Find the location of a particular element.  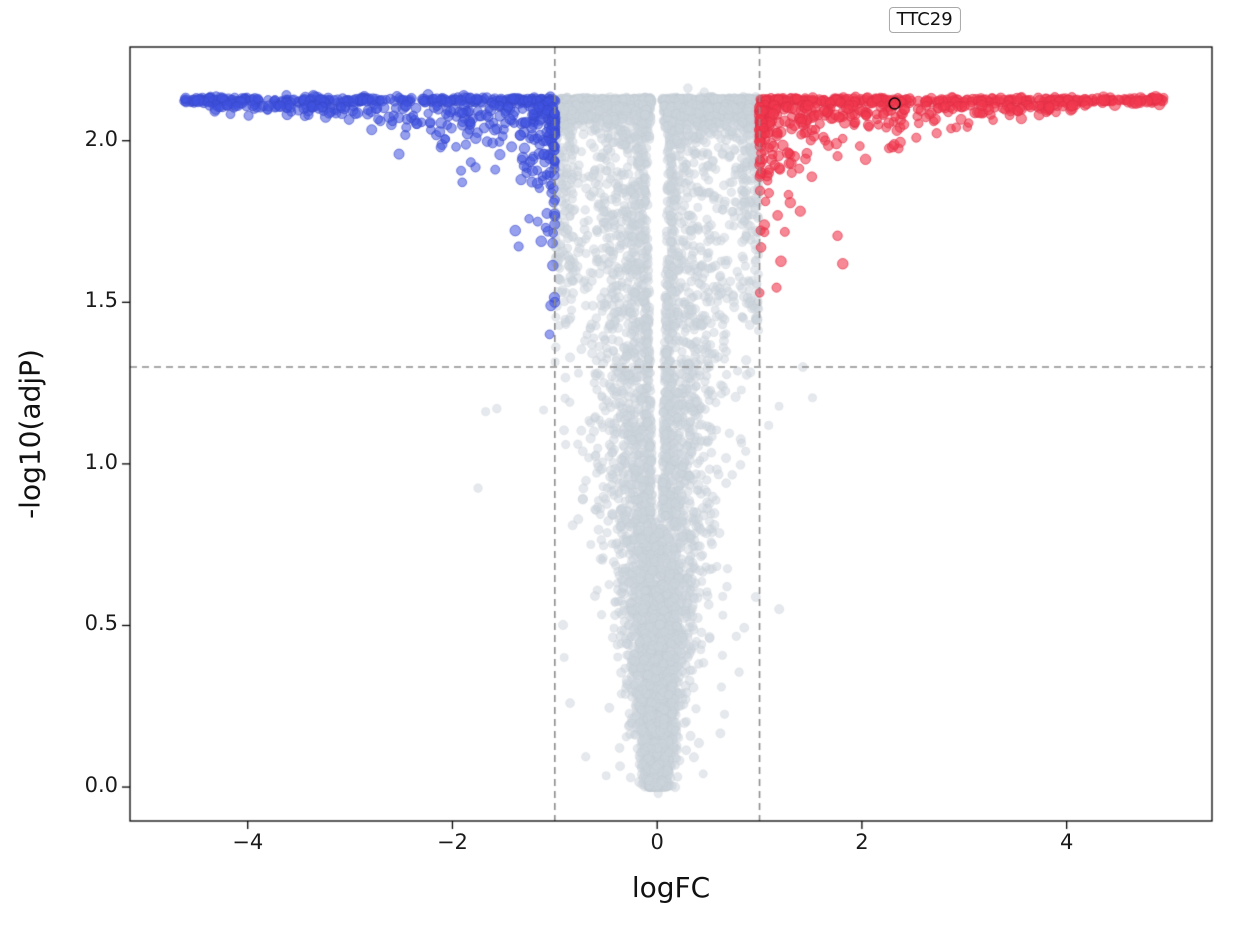

gene-annotation-label: TTC29 is located at coordinates (924, 20).